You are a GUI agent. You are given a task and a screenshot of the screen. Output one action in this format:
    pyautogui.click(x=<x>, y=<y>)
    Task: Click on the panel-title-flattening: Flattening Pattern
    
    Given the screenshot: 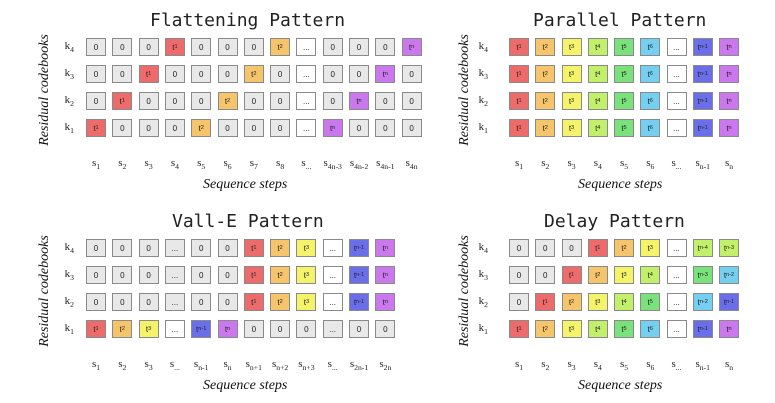 What is the action you would take?
    pyautogui.click(x=248, y=20)
    